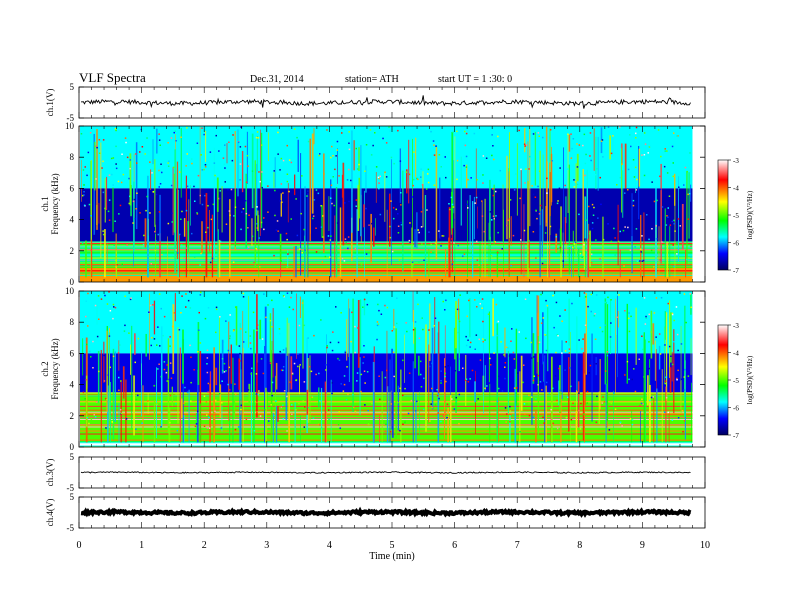  I want to click on frequency-axis-label: Frequency (kHz), so click(55, 368).